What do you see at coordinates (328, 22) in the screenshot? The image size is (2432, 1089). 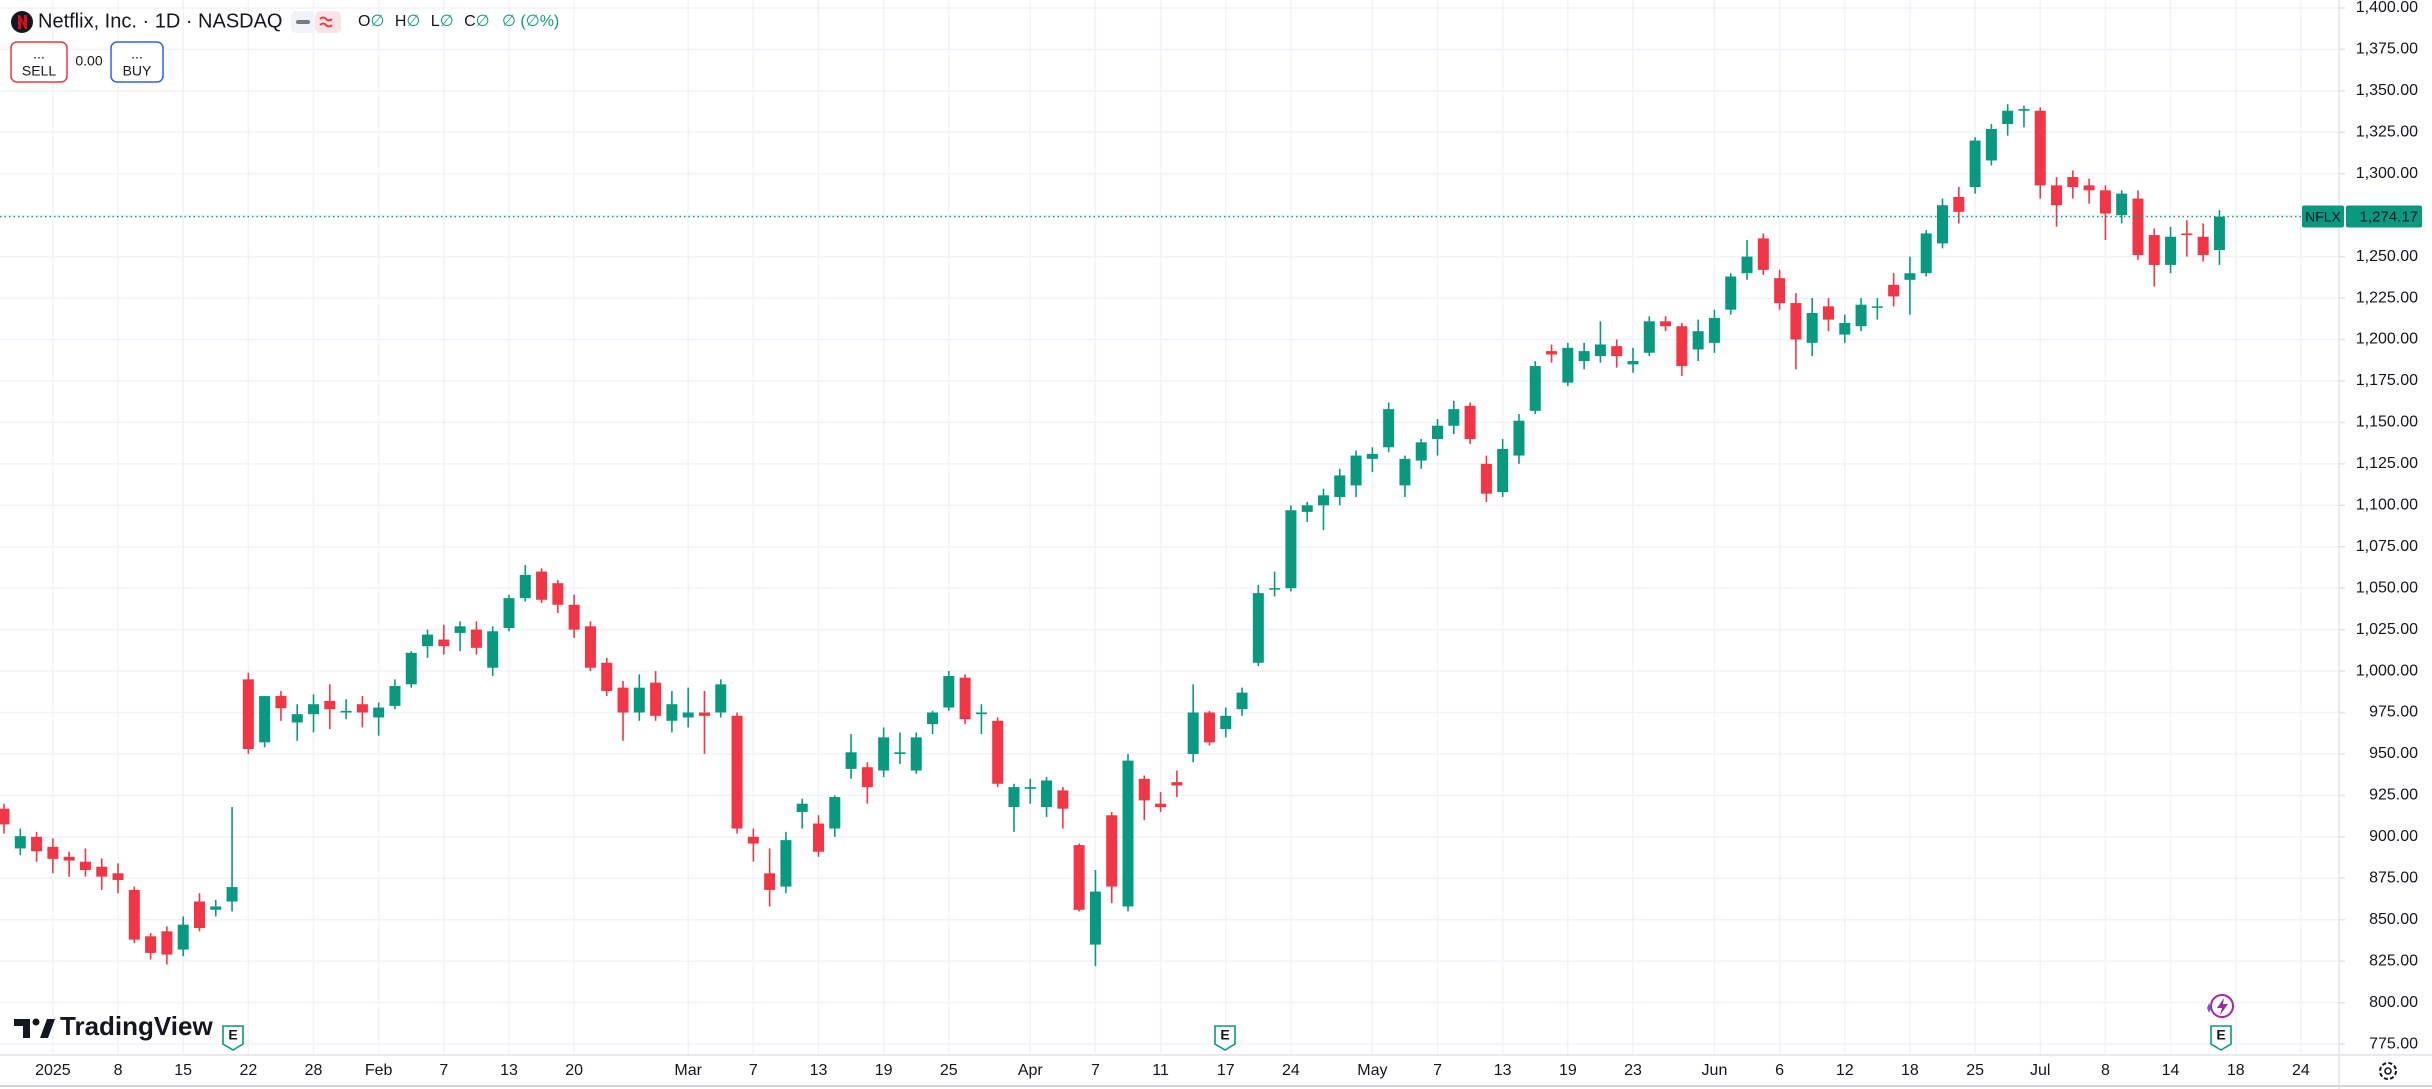 I see `toggle-button` at bounding box center [328, 22].